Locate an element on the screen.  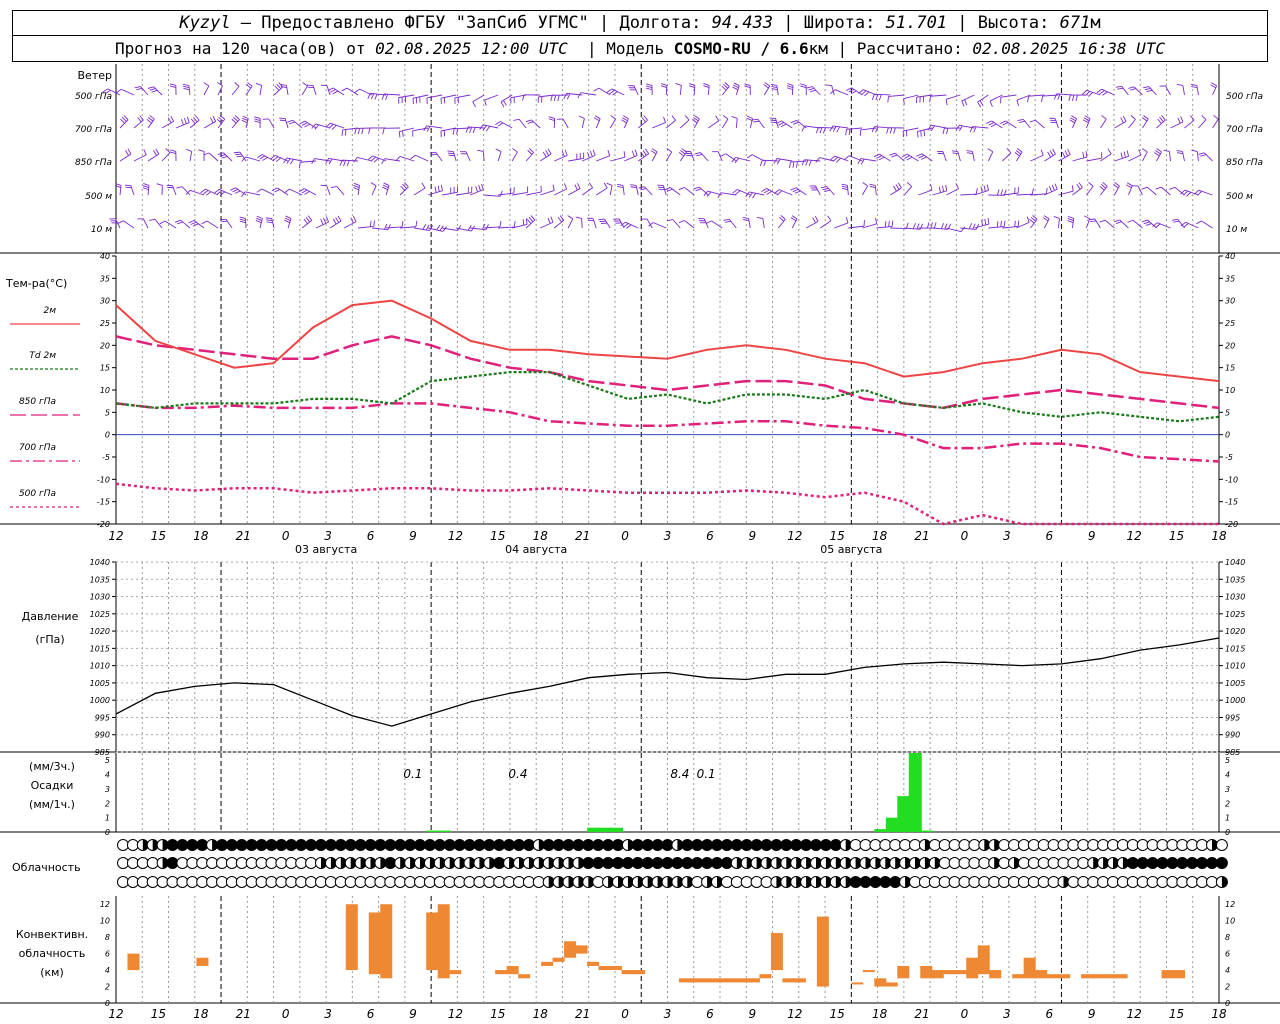
temp-axis-tick-label-left: 5 is located at coordinates (107, 412).